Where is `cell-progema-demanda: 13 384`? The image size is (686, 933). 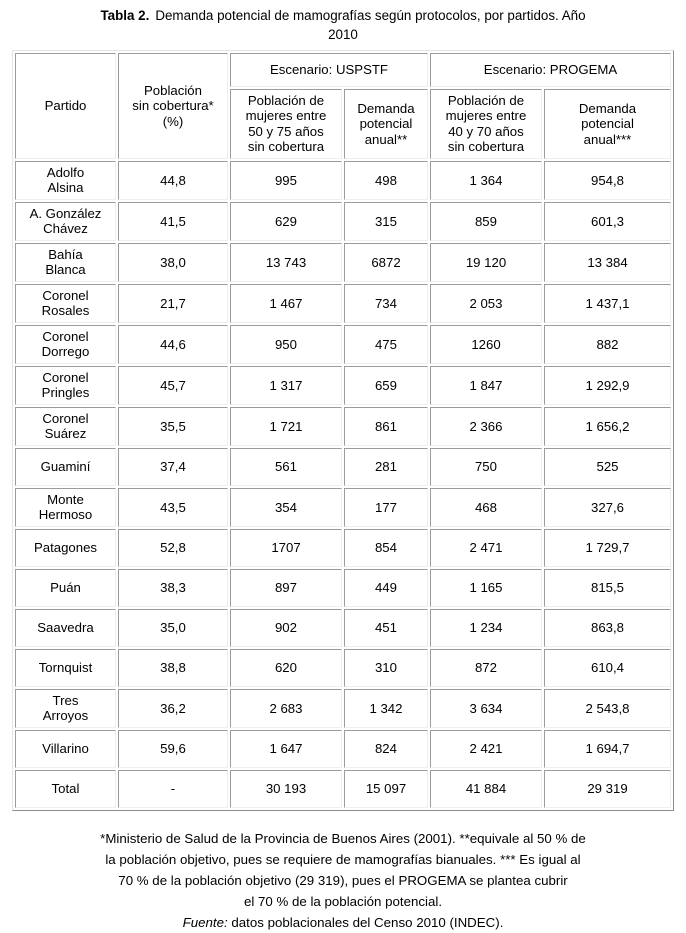
cell-progema-demanda: 13 384 is located at coordinates (607, 262).